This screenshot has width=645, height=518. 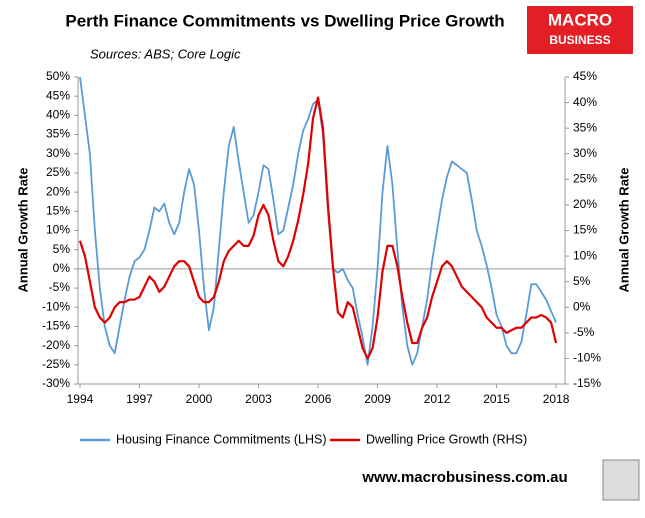 I want to click on y-tick-label: 5%, so click(x=62, y=249).